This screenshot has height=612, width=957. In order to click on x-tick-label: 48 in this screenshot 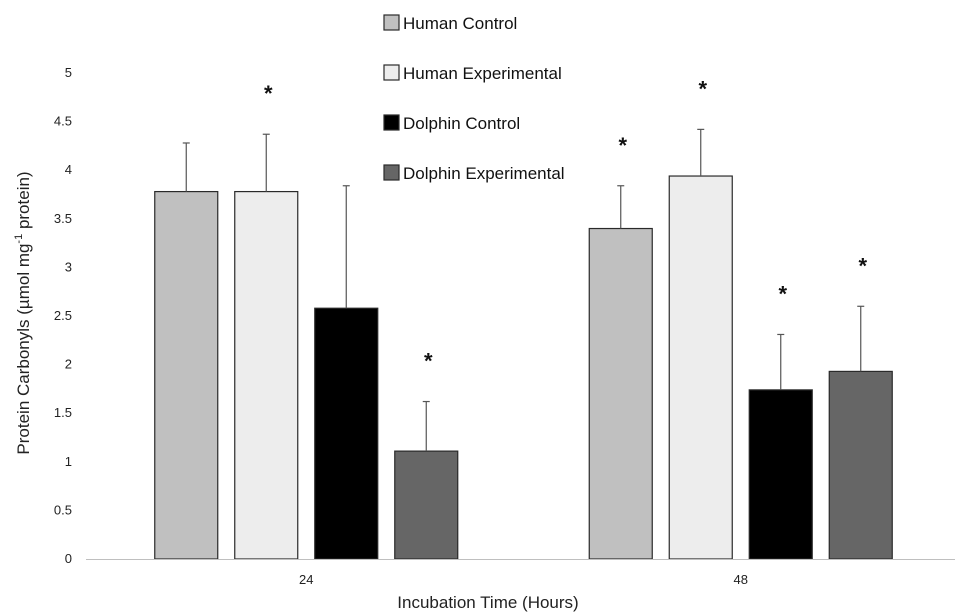, I will do `click(741, 579)`.